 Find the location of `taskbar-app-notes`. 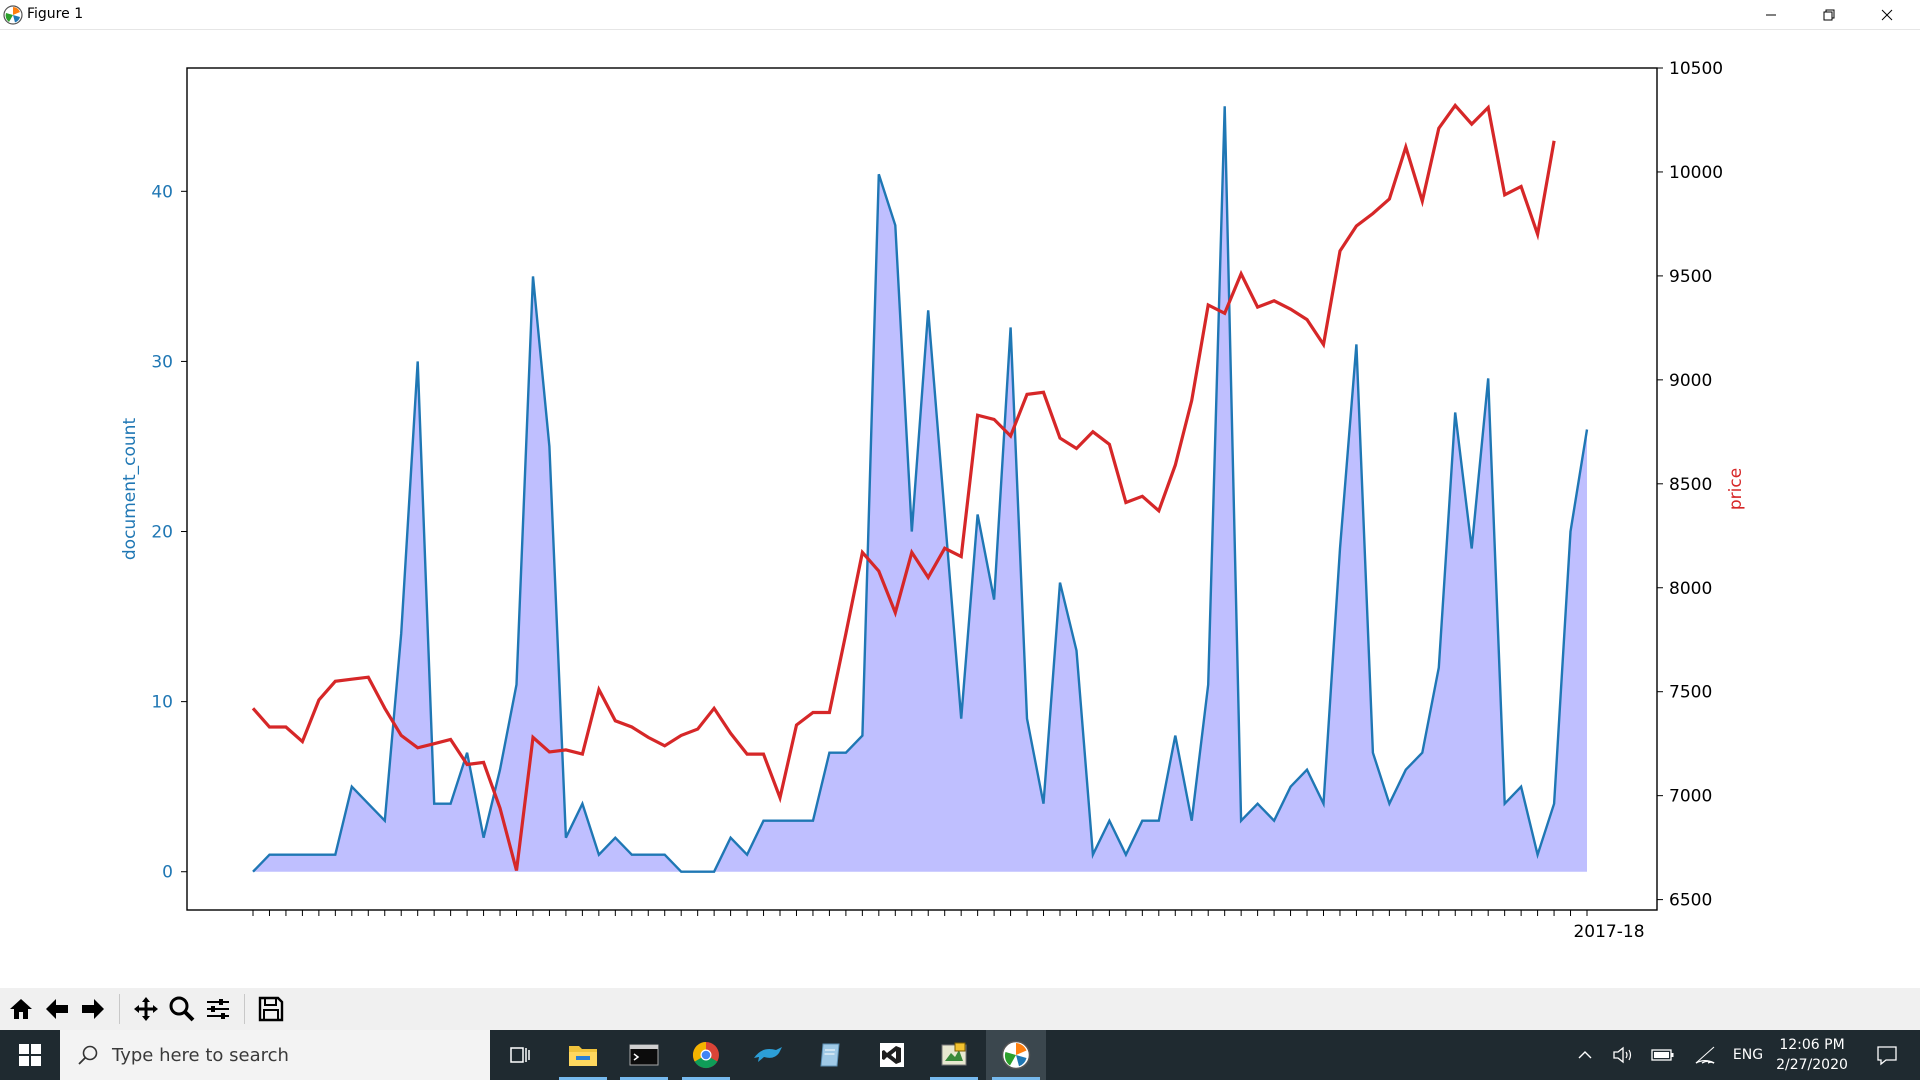

taskbar-app-notes is located at coordinates (830, 1055).